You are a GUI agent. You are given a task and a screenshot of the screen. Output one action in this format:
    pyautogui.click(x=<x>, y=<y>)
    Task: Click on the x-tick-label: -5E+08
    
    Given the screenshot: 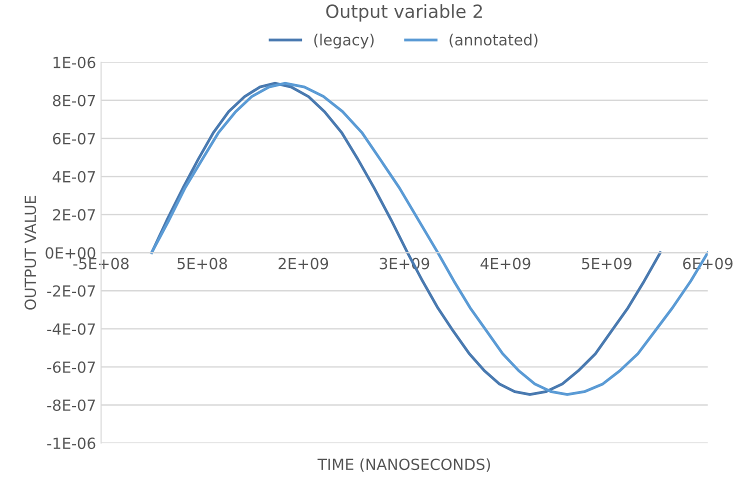 What is the action you would take?
    pyautogui.click(x=101, y=264)
    